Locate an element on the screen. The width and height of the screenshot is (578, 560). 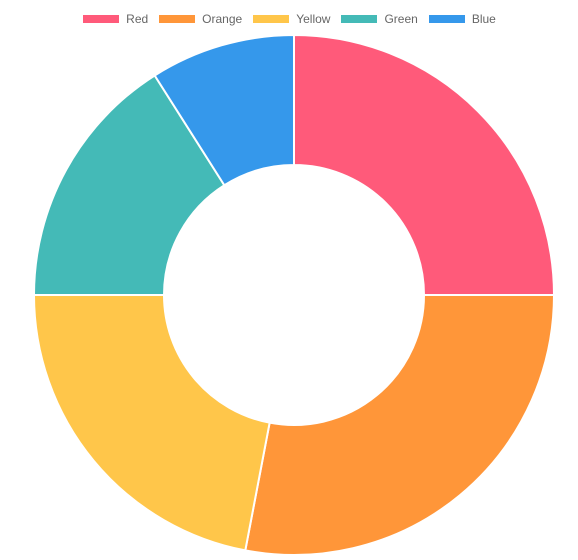
legend-swatch-red is located at coordinates (101, 19).